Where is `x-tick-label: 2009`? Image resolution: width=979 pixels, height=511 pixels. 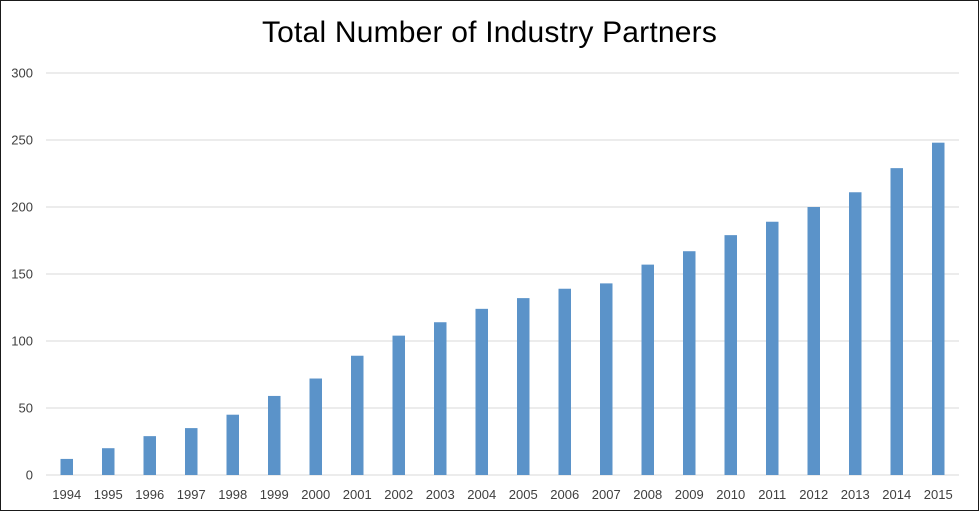 x-tick-label: 2009 is located at coordinates (689, 494).